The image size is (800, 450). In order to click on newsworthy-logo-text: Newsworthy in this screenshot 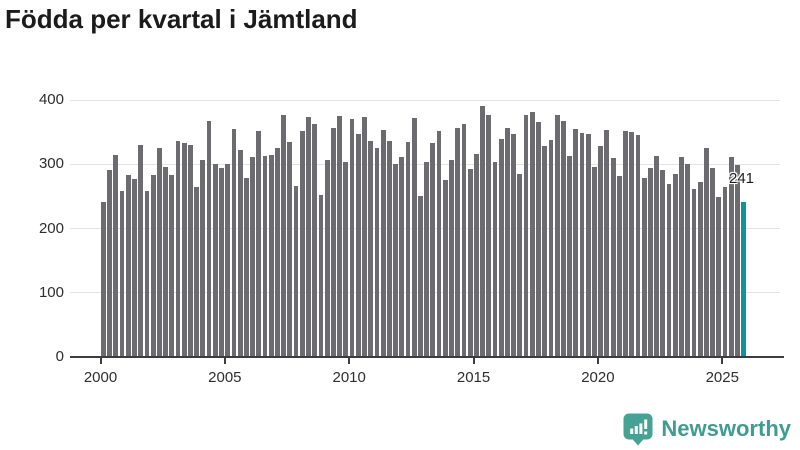, I will do `click(726, 428)`.